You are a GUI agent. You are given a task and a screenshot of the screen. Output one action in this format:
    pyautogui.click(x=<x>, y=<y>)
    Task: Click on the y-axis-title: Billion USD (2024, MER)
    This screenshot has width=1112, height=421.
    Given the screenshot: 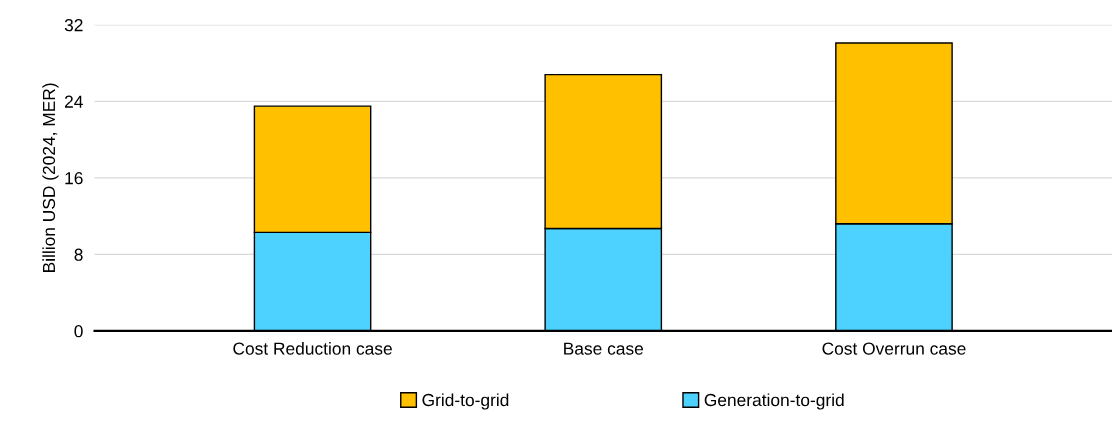 What is the action you would take?
    pyautogui.click(x=50, y=177)
    